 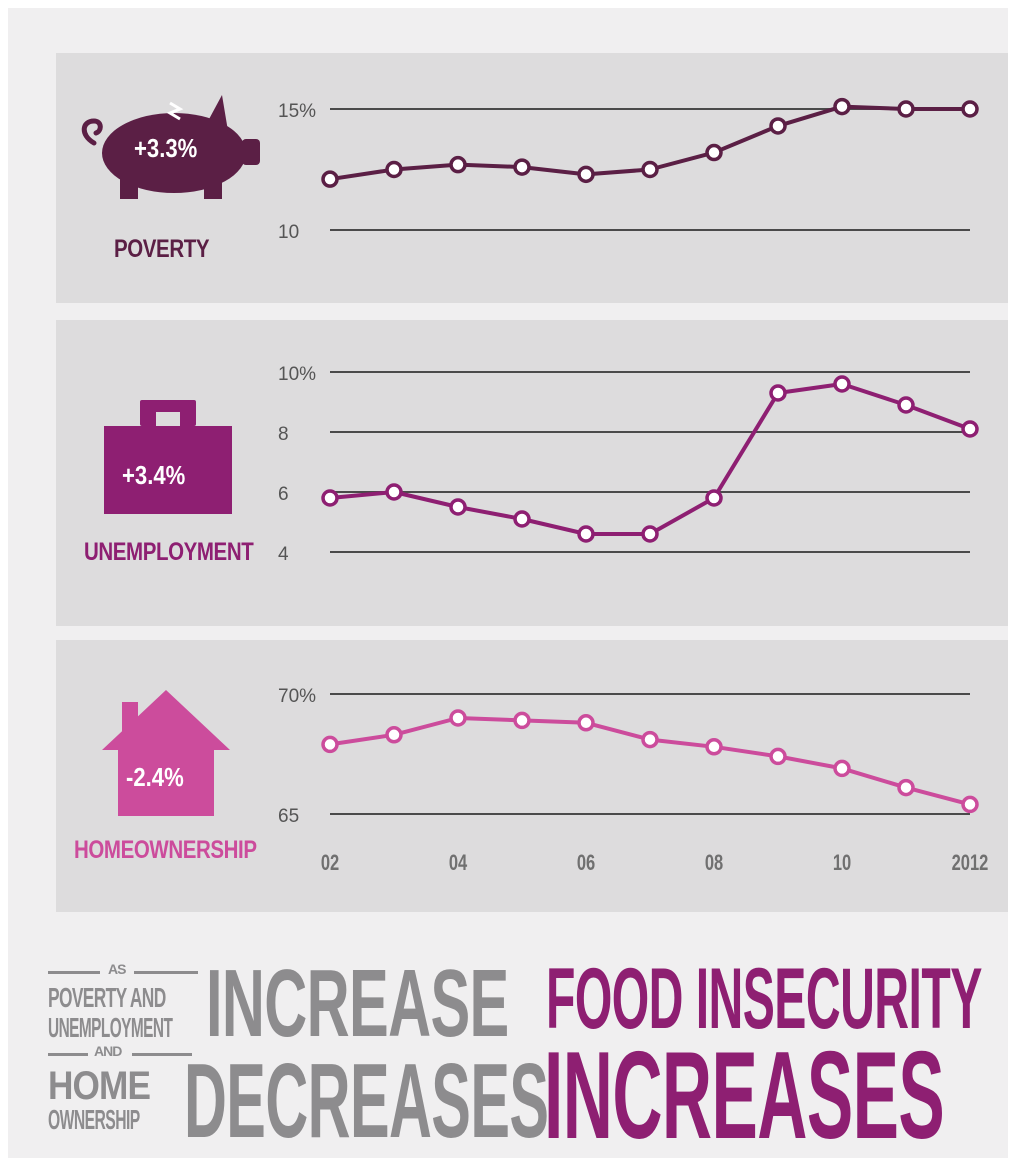 What do you see at coordinates (169, 552) in the screenshot?
I see `unemployment-label: UNEMPLOYMENT` at bounding box center [169, 552].